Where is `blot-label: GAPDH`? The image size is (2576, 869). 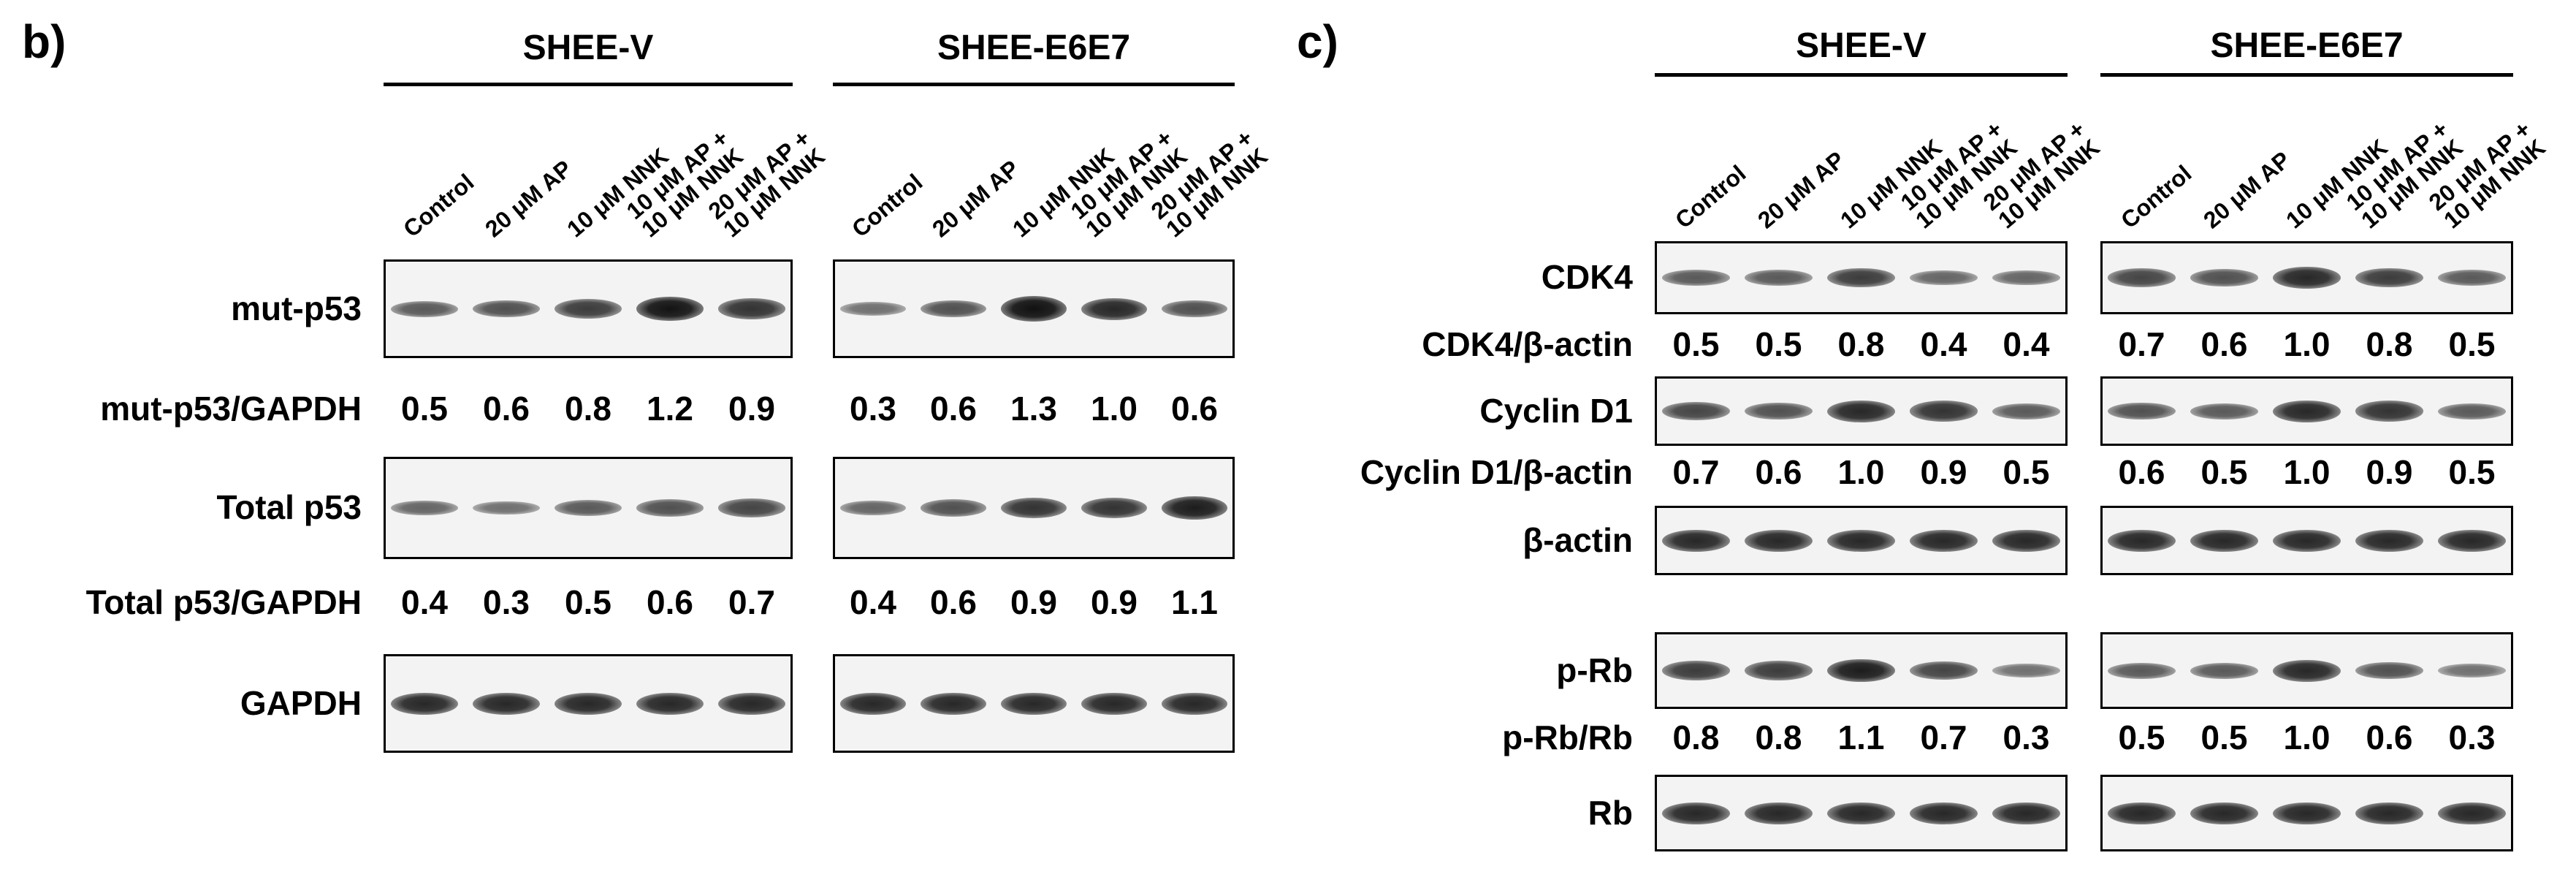 blot-label: GAPDH is located at coordinates (301, 702).